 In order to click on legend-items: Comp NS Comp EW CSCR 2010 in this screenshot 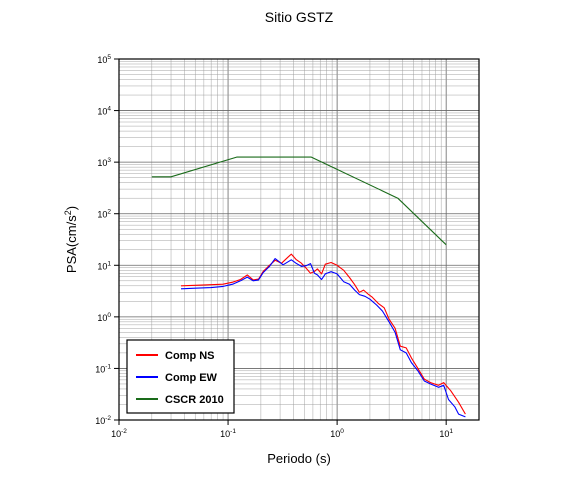, I will do `click(180, 378)`.